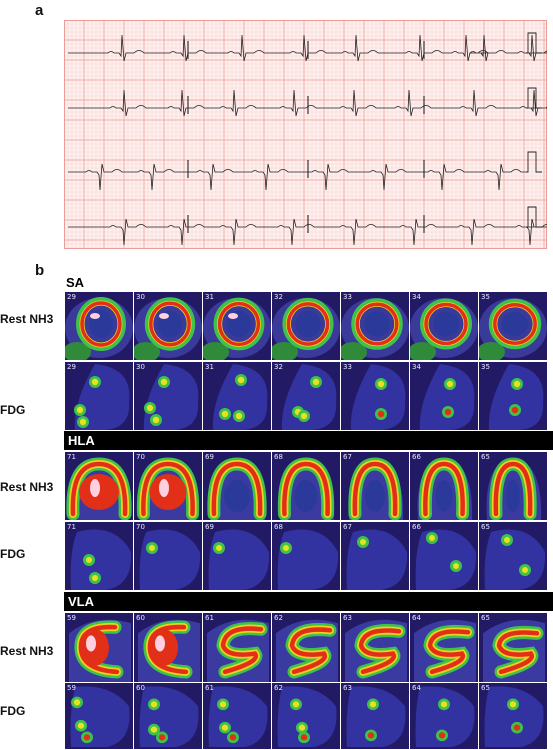 This screenshot has width=553, height=750. I want to click on scan-tile-hla-rest-70: 70, so click(168, 486).